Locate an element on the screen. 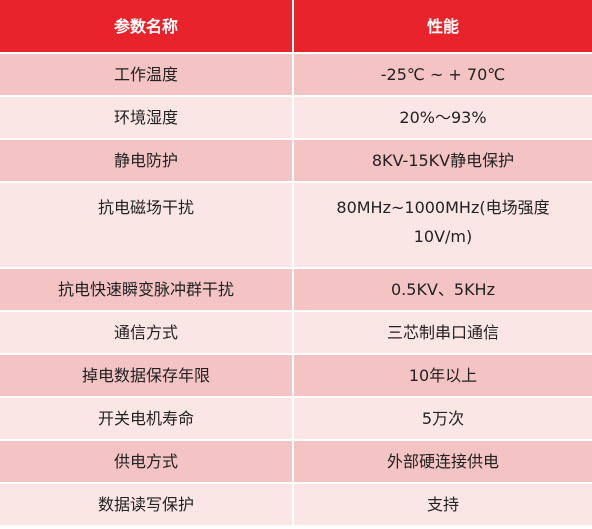 Image resolution: width=592 pixels, height=529 pixels. row-name: 数据读写保护 is located at coordinates (147, 504).